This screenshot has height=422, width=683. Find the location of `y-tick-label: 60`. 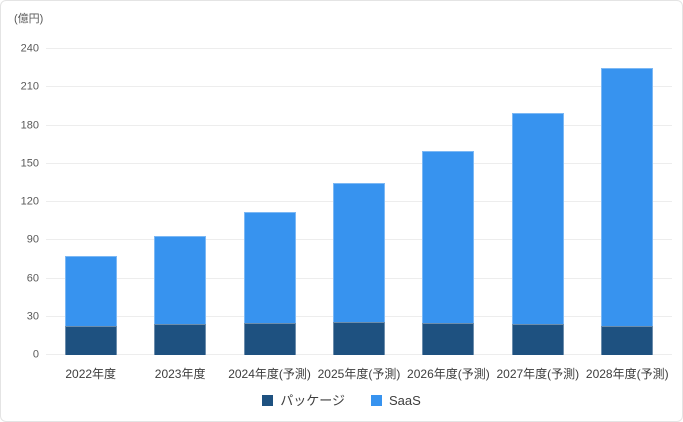

y-tick-label: 60 is located at coordinates (32, 278).